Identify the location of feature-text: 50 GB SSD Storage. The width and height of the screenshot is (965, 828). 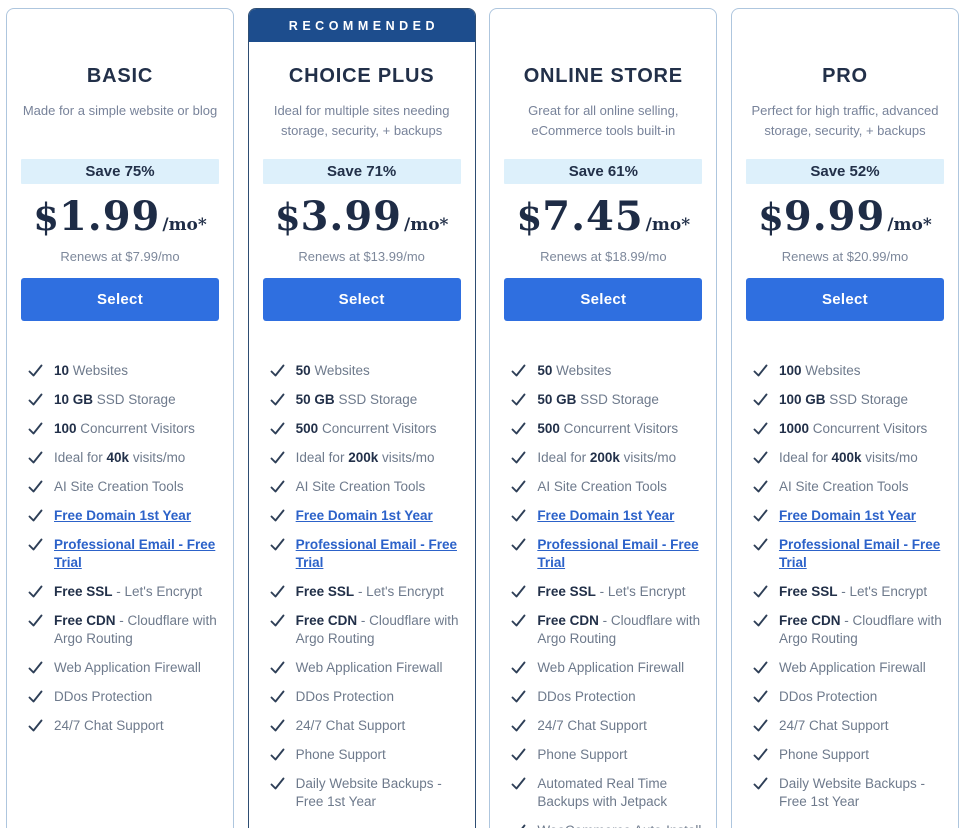
(357, 400).